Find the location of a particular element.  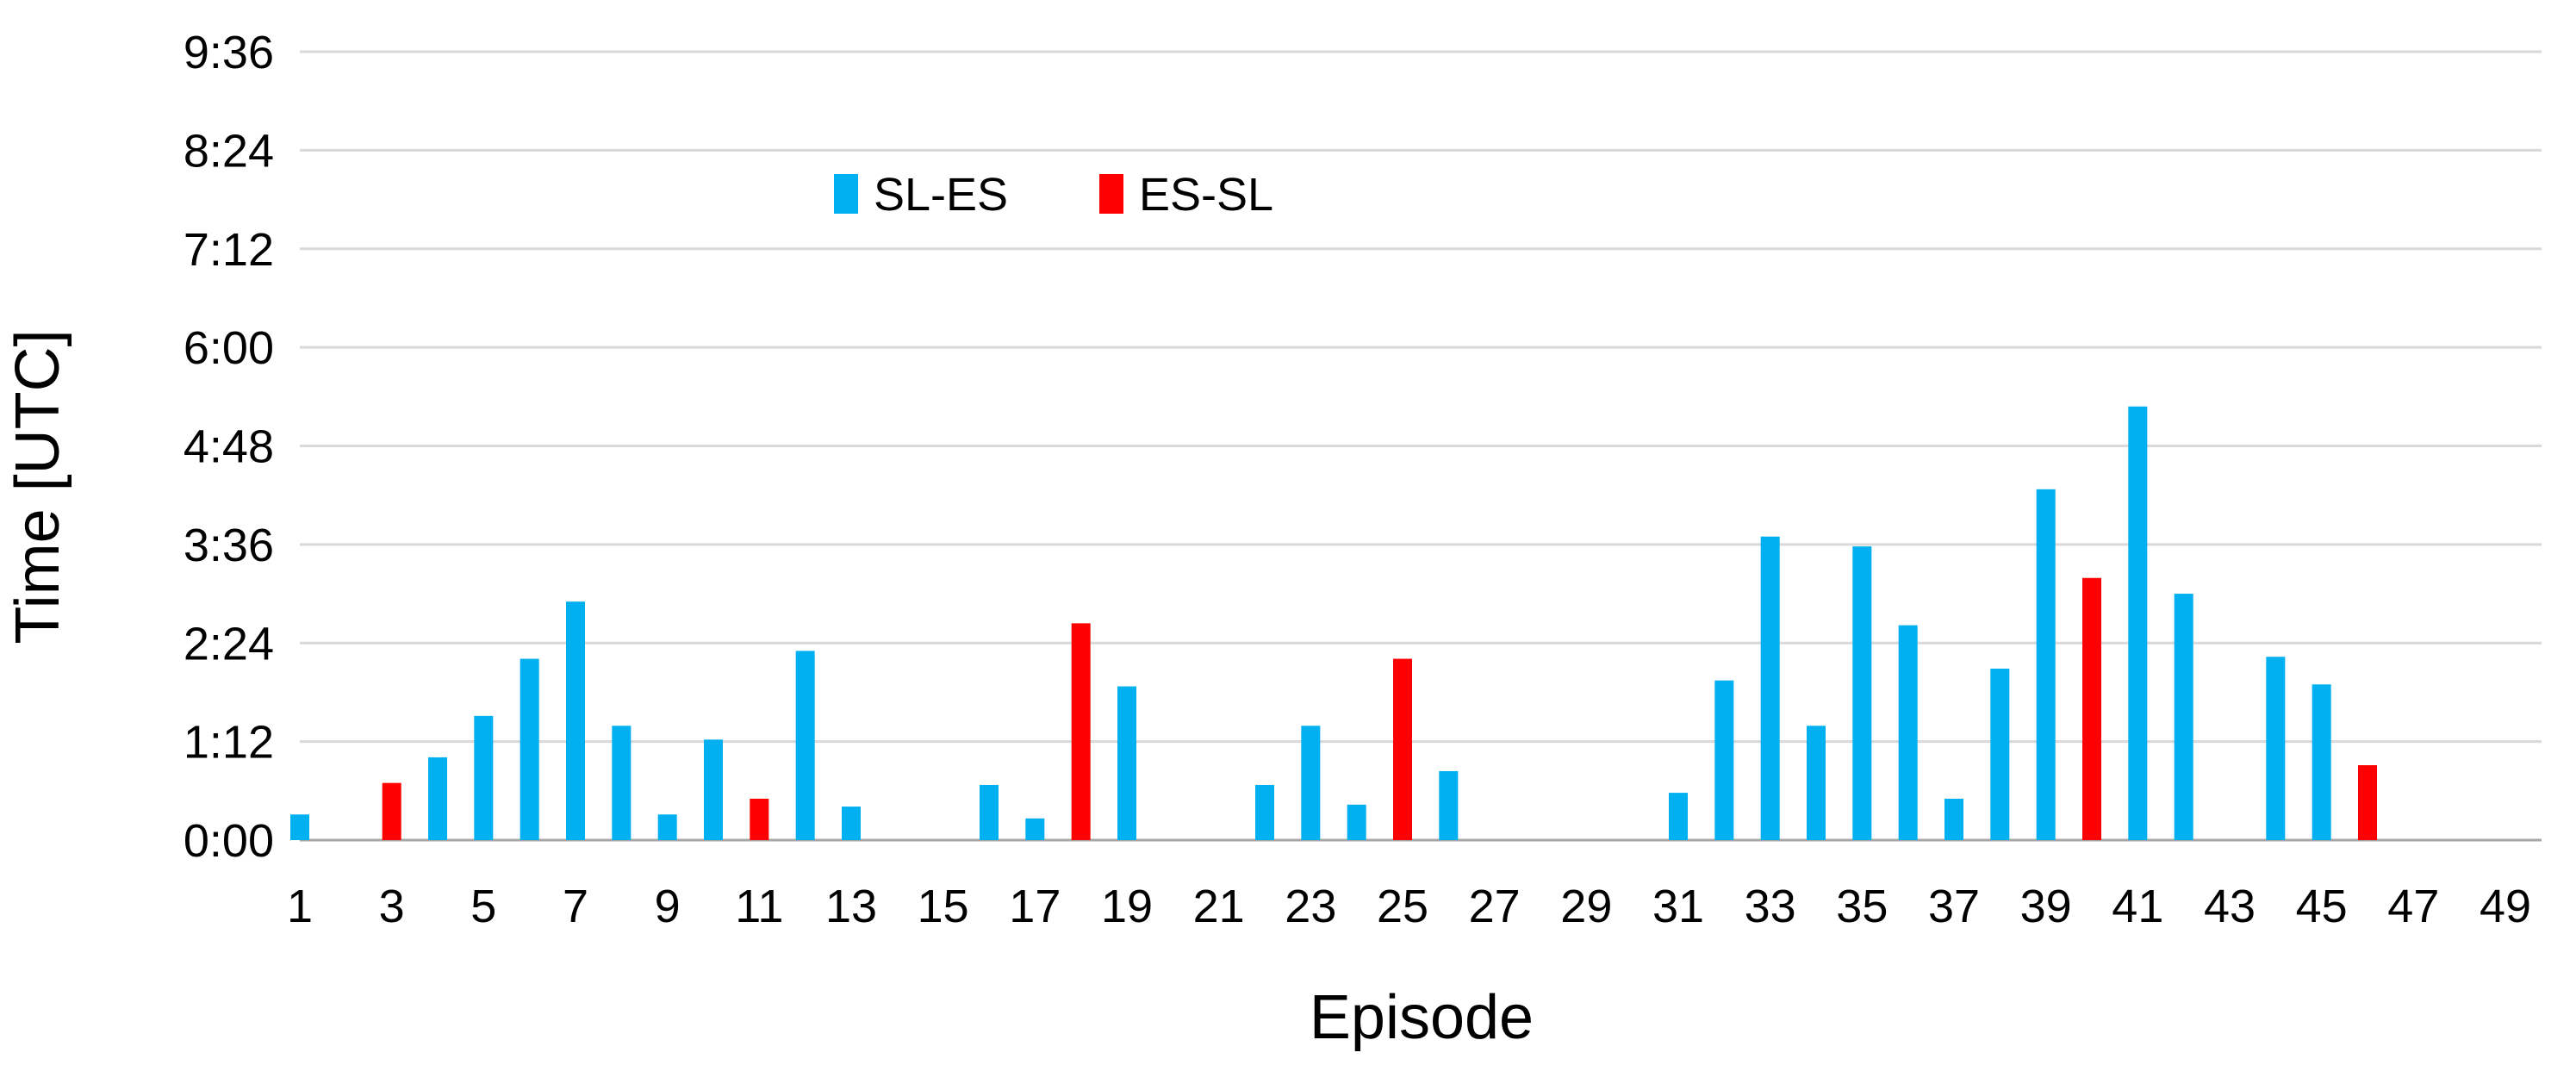

x-tick-label: 13 is located at coordinates (851, 906).